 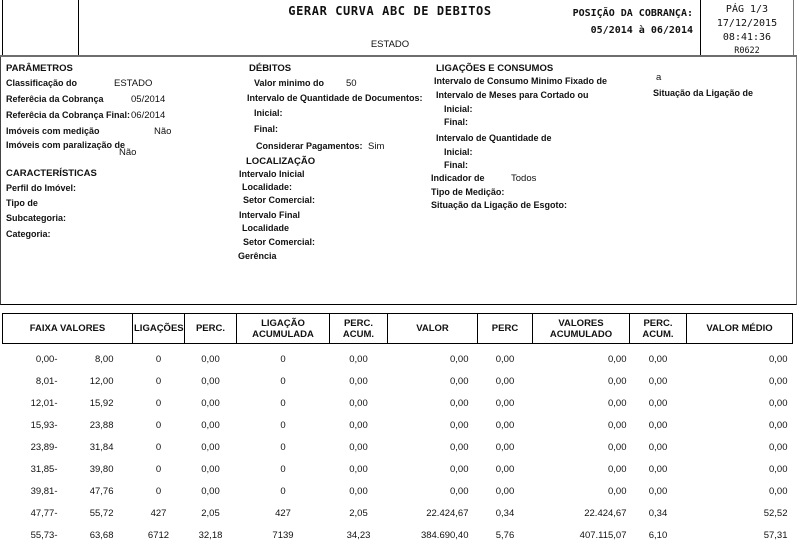 What do you see at coordinates (74, 359) in the screenshot?
I see `cell-faixa-valores: 0,00- 8,00` at bounding box center [74, 359].